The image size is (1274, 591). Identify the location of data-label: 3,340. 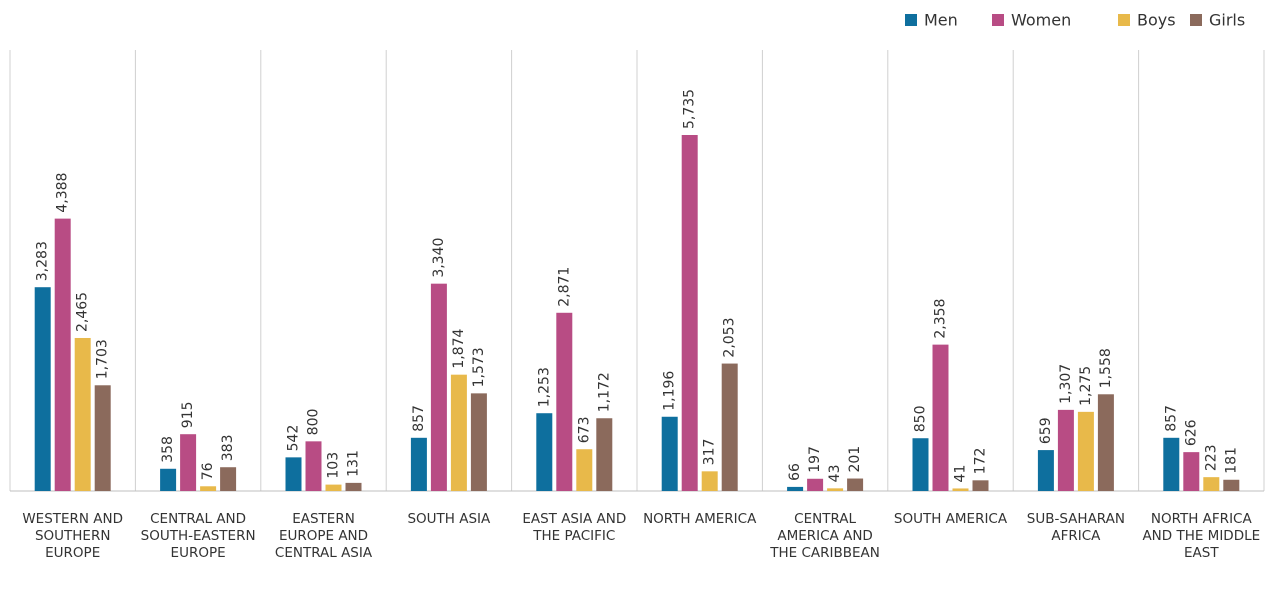
(439, 258).